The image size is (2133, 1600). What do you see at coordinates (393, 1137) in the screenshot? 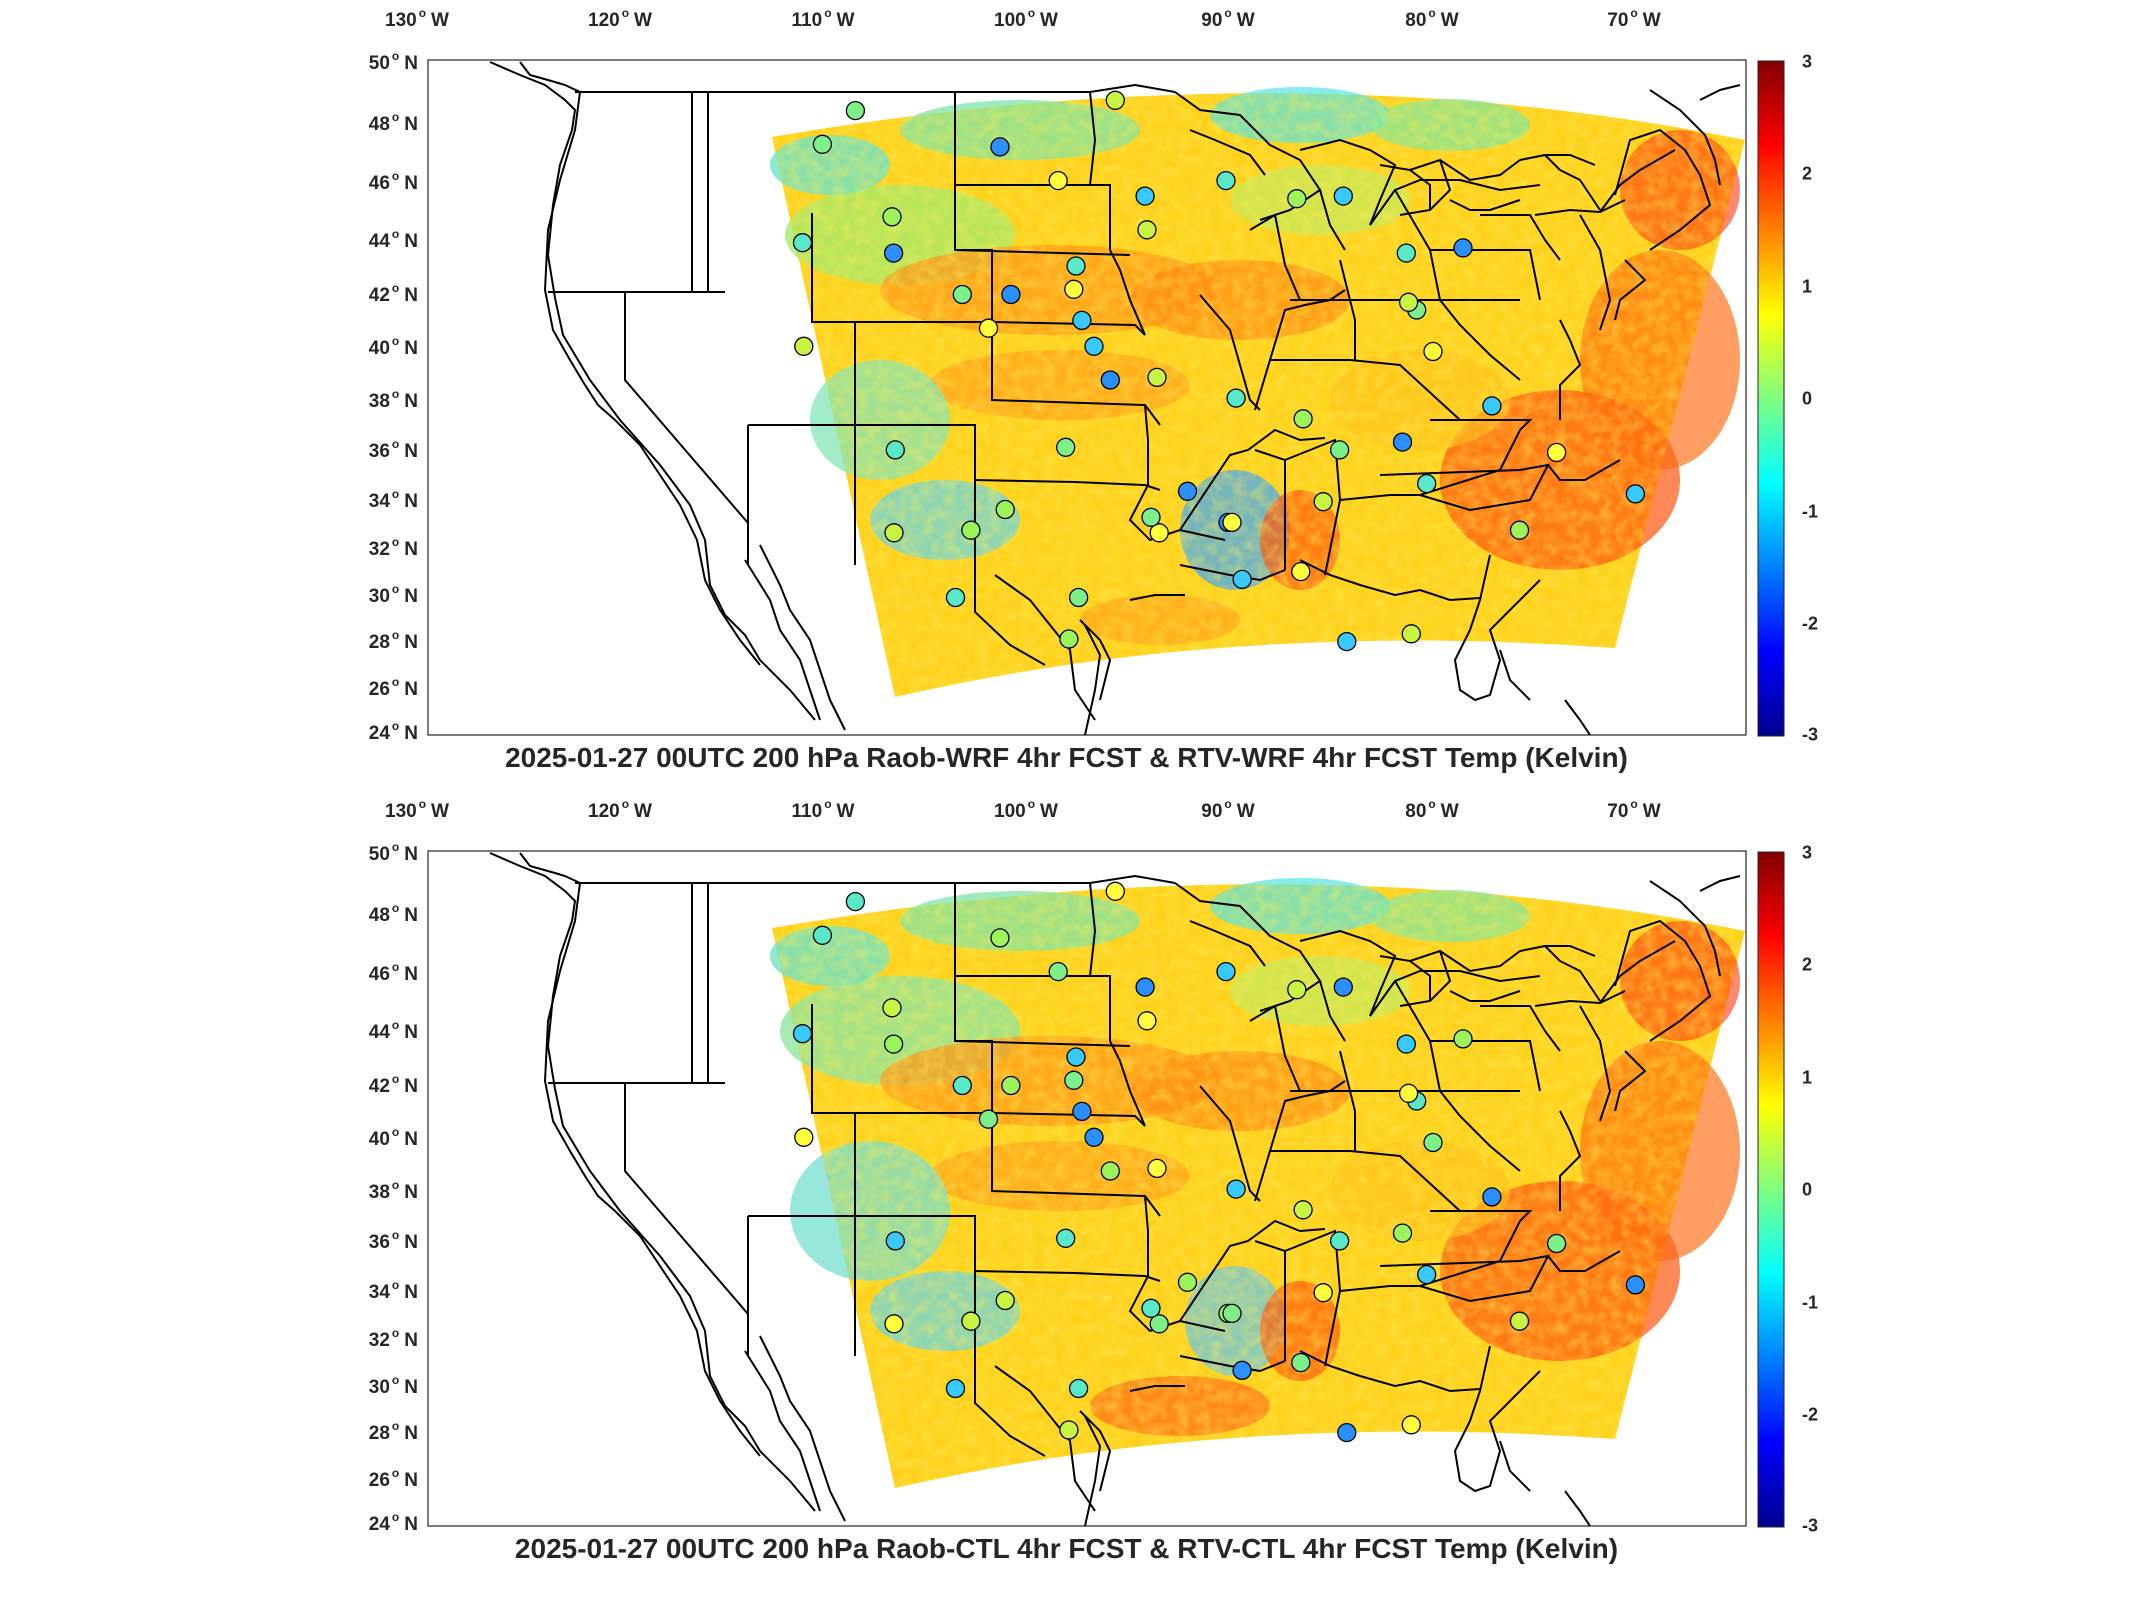
I see `lat-label: 40 o N` at bounding box center [393, 1137].